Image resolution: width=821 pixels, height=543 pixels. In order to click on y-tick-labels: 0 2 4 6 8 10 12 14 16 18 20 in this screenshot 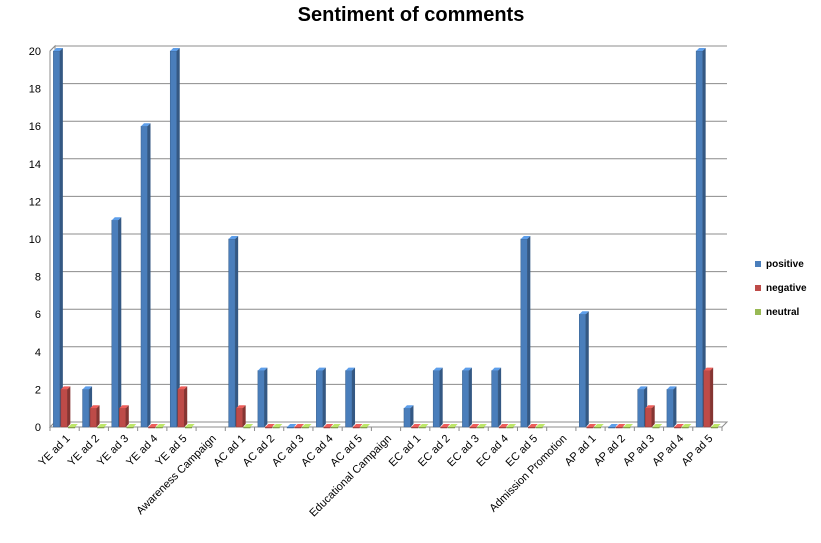, I will do `click(35, 240)`.